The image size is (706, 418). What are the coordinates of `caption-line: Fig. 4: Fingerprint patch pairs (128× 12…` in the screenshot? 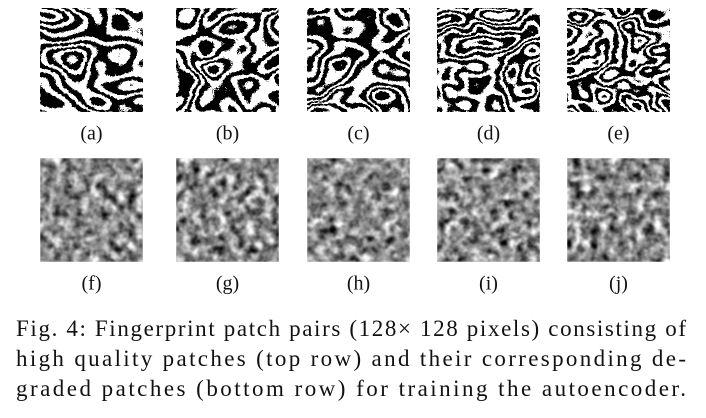 It's located at (351, 328).